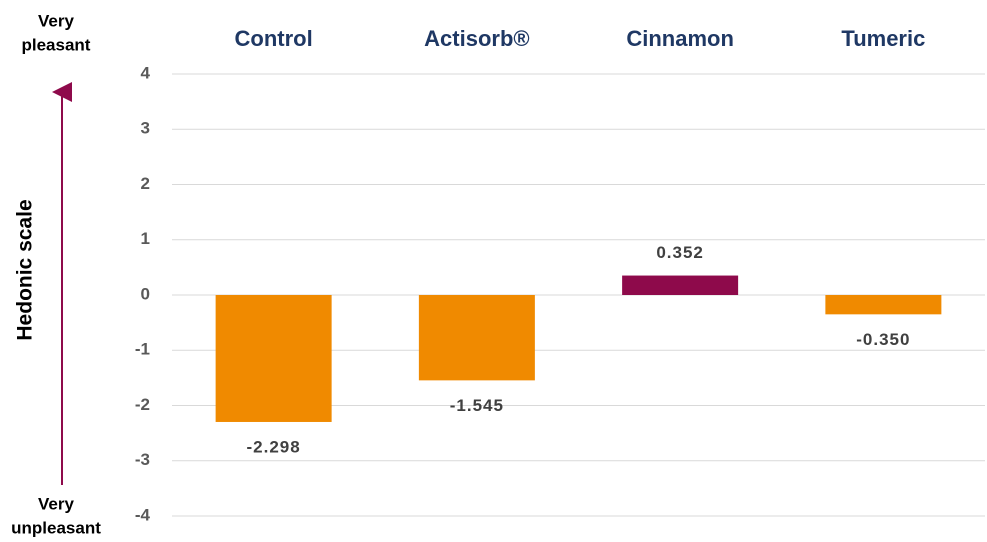 The image size is (987, 542). What do you see at coordinates (142, 404) in the screenshot?
I see `y-tick-label: -2` at bounding box center [142, 404].